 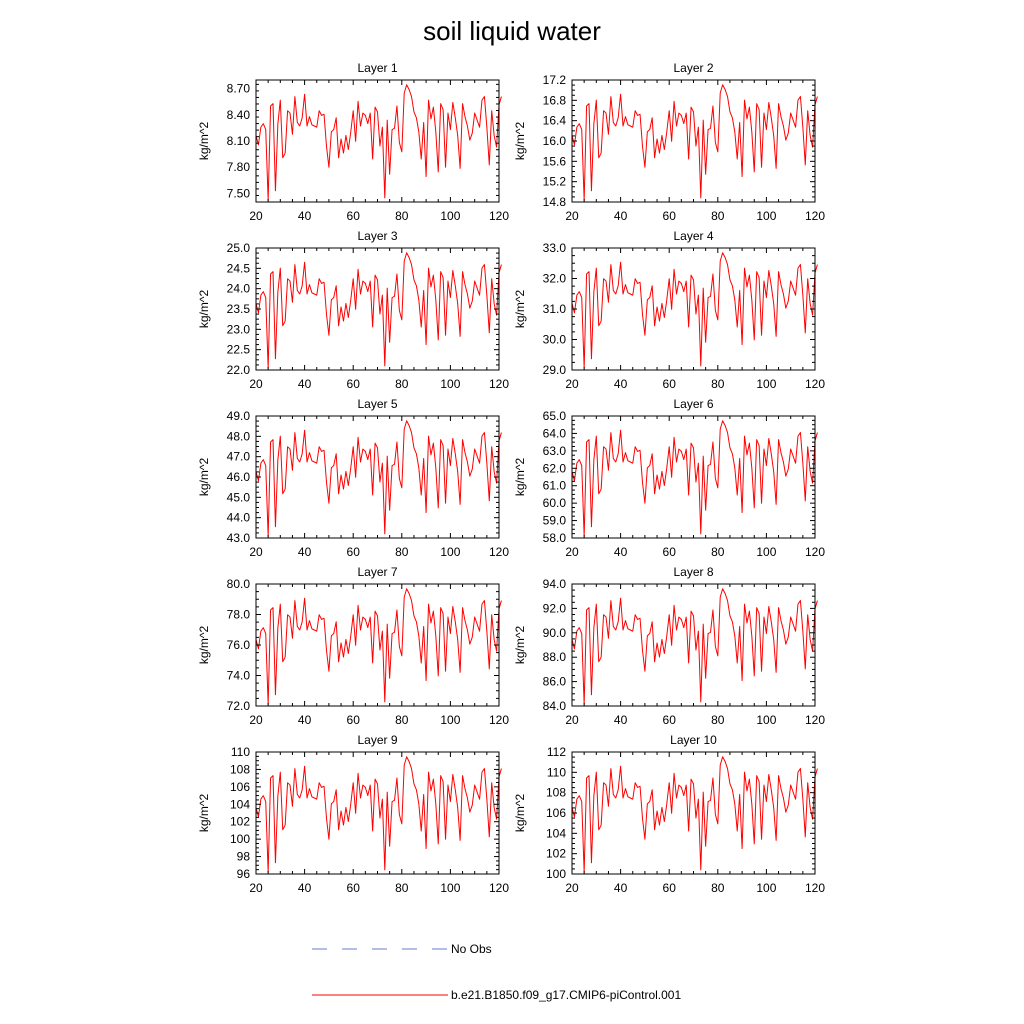 What do you see at coordinates (239, 497) in the screenshot?
I see `y-tick-label: 45.0` at bounding box center [239, 497].